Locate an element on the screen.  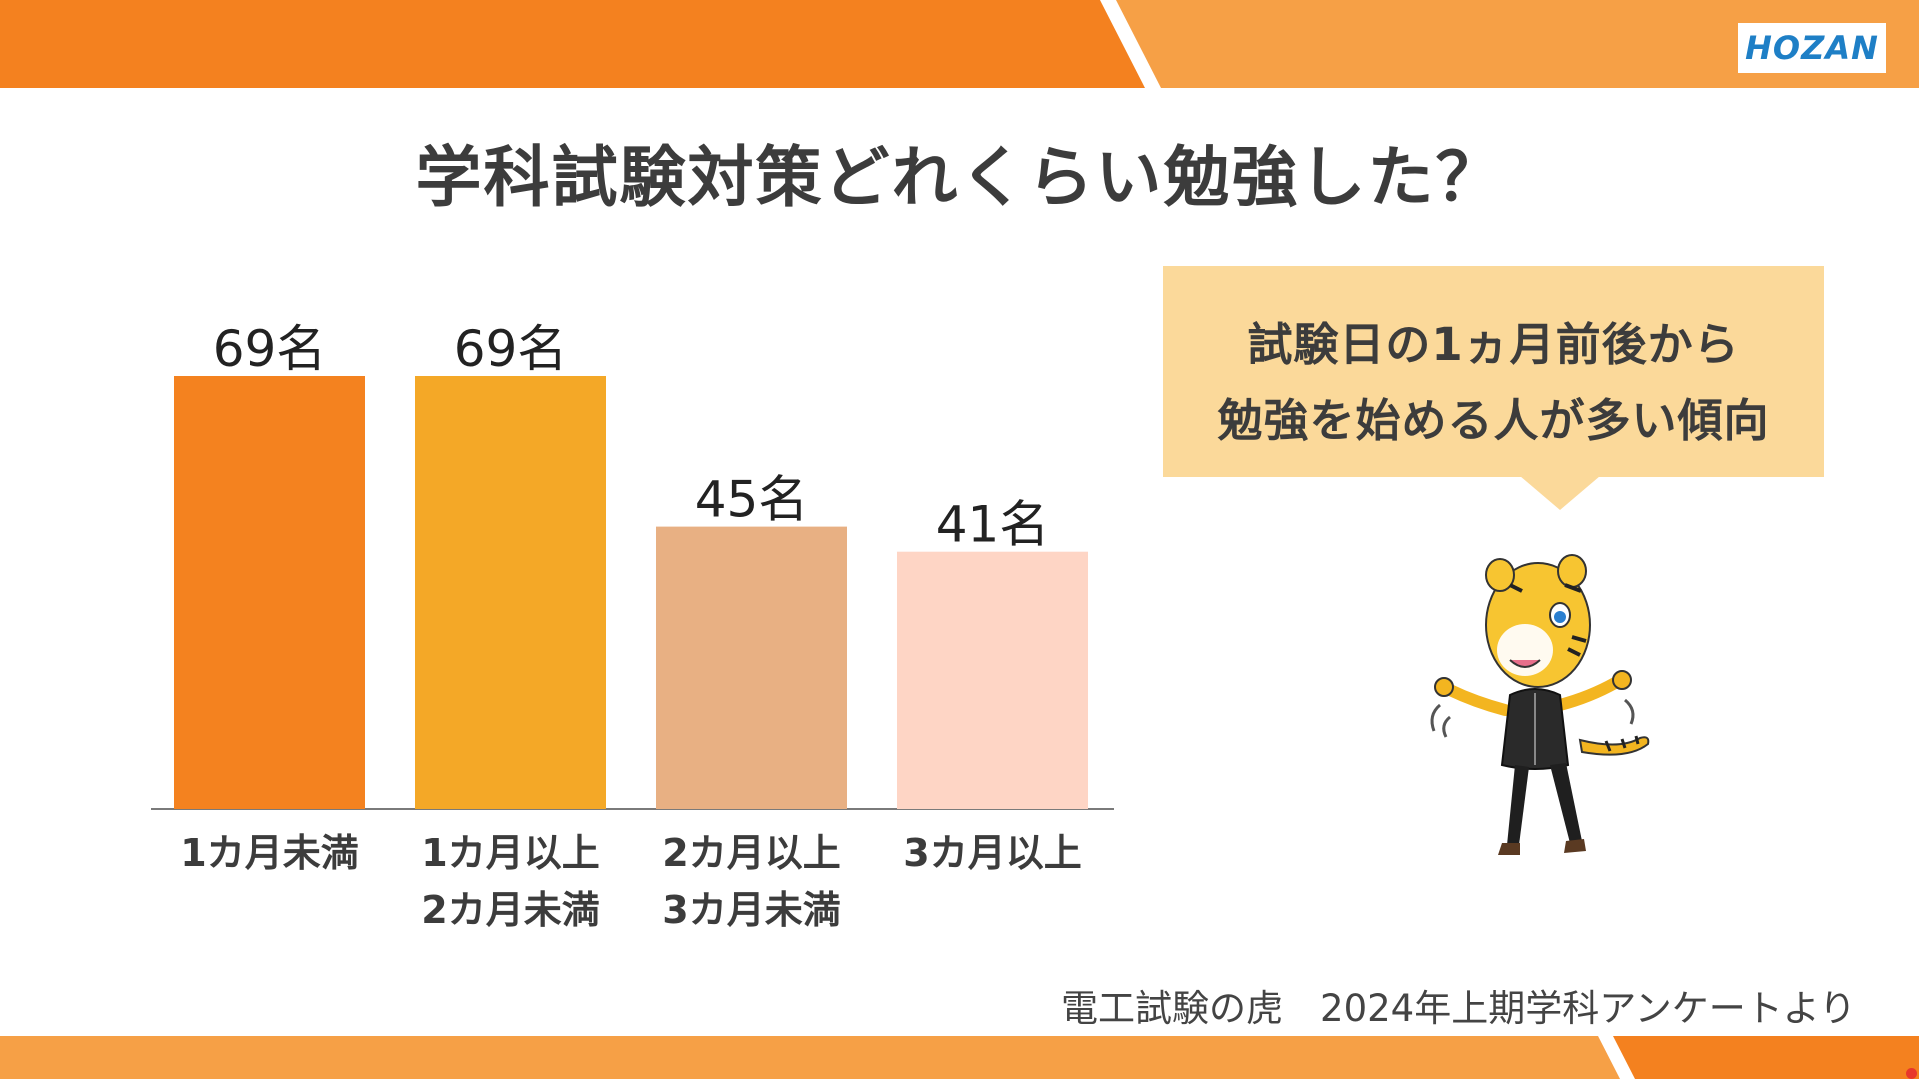
logo-text: HOZAN is located at coordinates (1812, 48).